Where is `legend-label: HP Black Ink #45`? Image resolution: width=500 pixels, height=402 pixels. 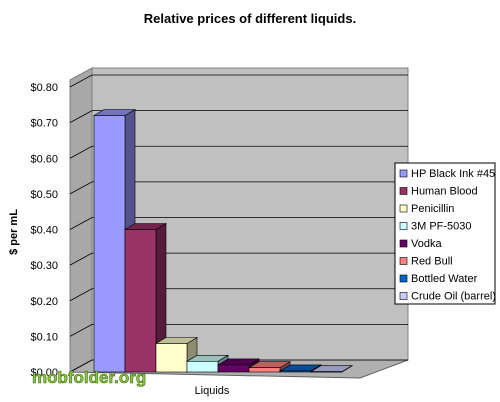
legend-label: HP Black Ink #45 is located at coordinates (453, 174).